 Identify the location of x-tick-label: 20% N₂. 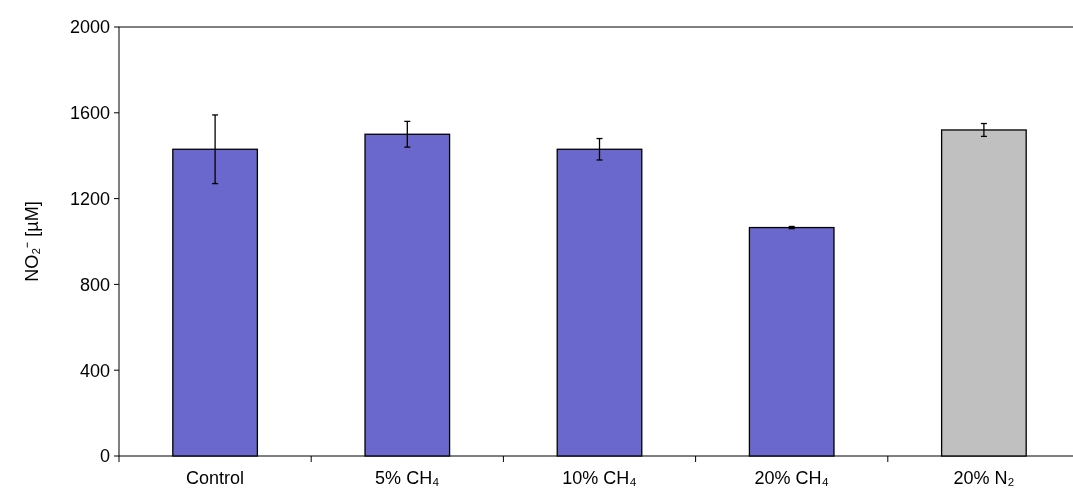
(984, 478).